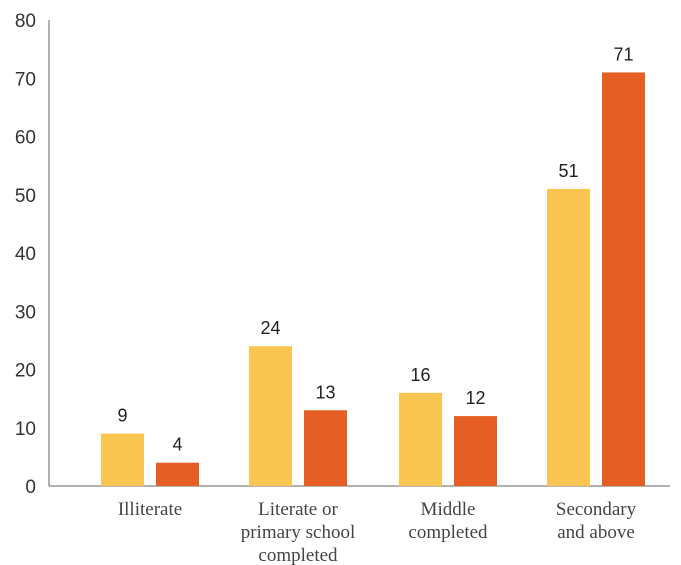 Image resolution: width=681 pixels, height=565 pixels. I want to click on y-tick-label: 60, so click(25, 138).